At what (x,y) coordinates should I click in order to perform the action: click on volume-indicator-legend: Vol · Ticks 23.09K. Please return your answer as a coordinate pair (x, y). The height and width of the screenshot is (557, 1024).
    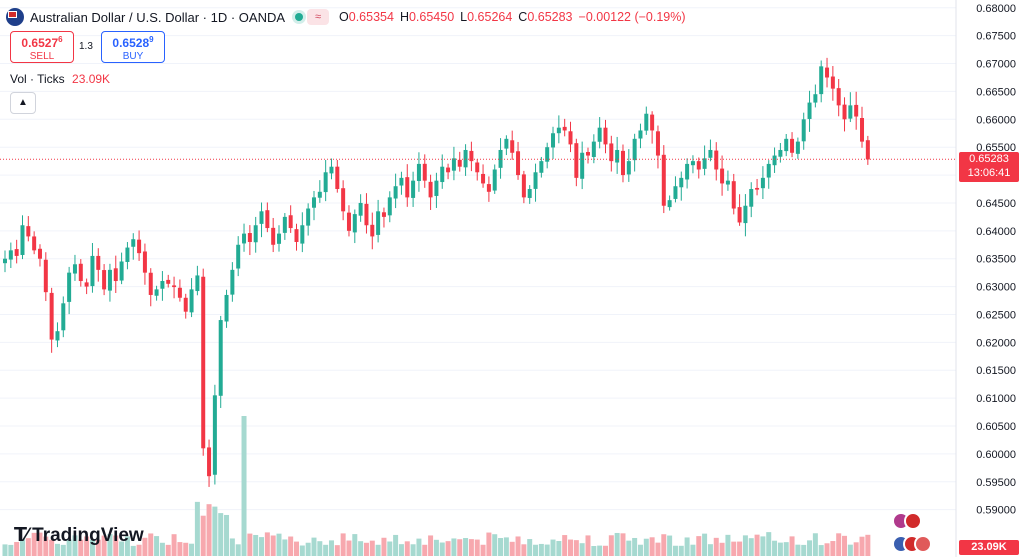
    Looking at the image, I should click on (60, 79).